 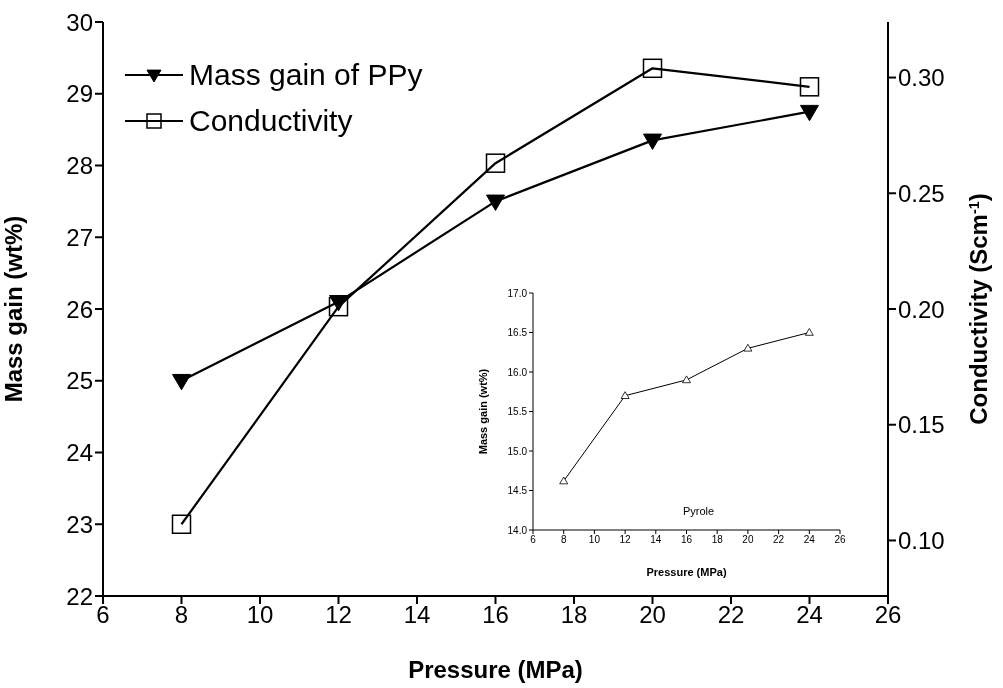 What do you see at coordinates (517, 451) in the screenshot?
I see `y-tick-label: 15.0` at bounding box center [517, 451].